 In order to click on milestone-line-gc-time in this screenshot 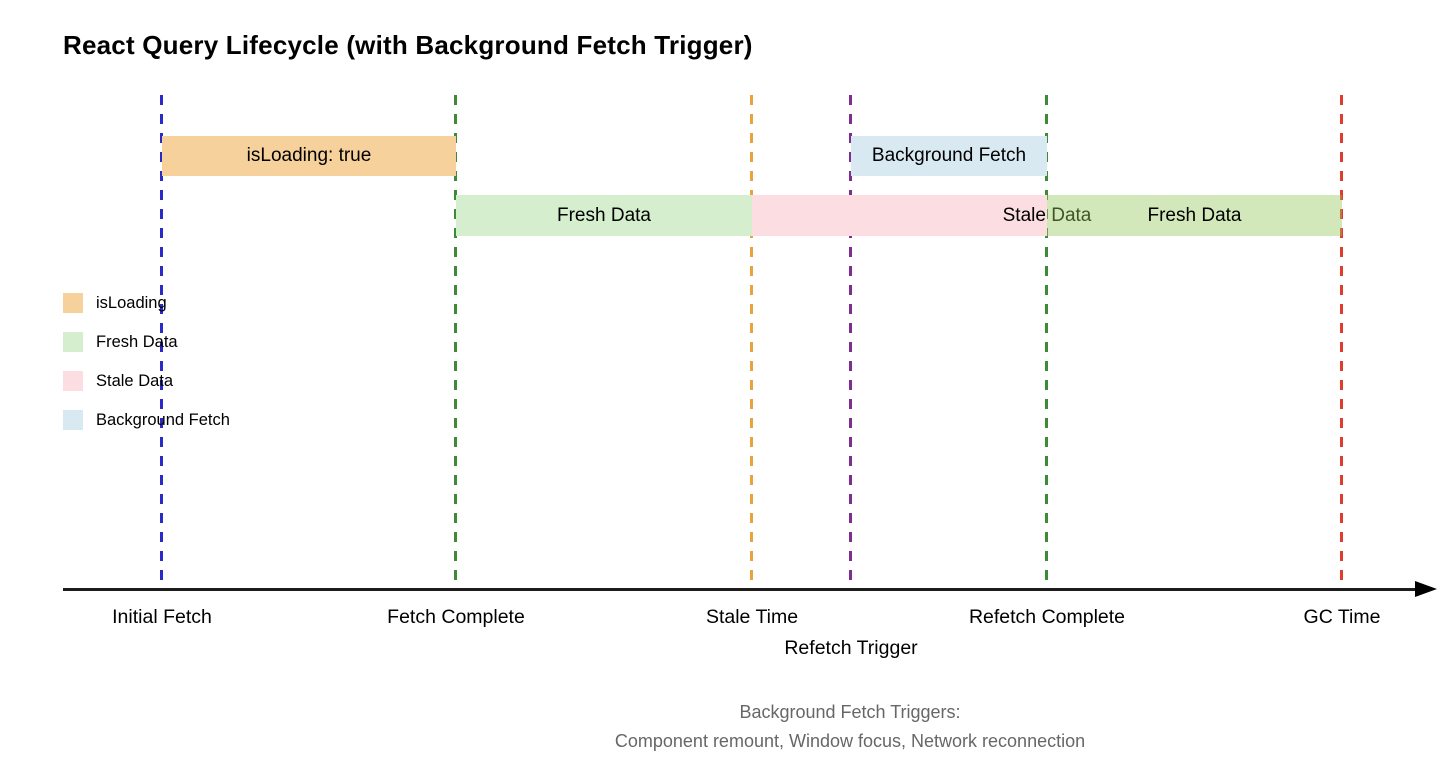, I will do `click(1341, 342)`.